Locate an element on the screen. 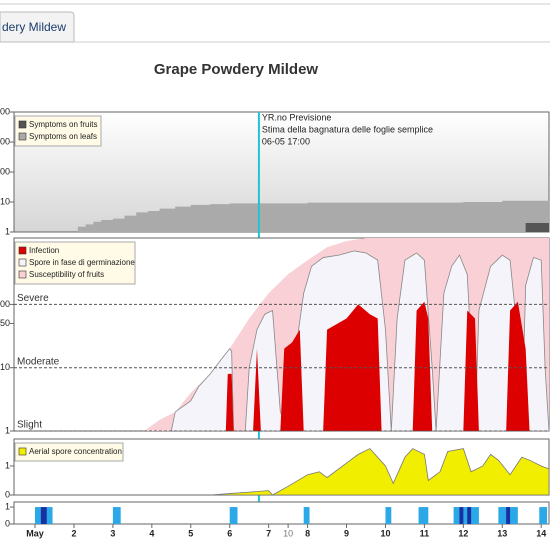 The image size is (550, 550). x-tick-label: 6 is located at coordinates (229, 533).